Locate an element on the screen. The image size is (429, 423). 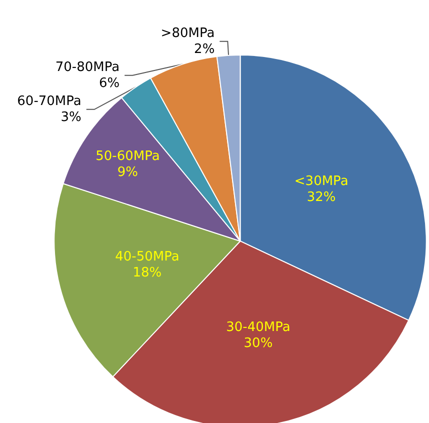
slice-label: 30-40MPa is located at coordinates (258, 327).